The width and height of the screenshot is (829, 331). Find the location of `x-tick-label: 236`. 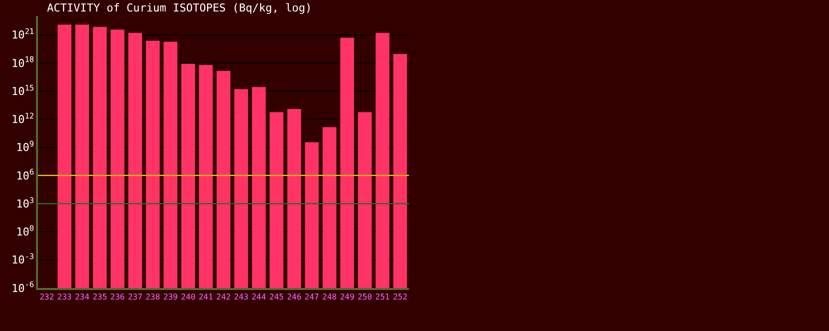

x-tick-label: 236 is located at coordinates (117, 297).